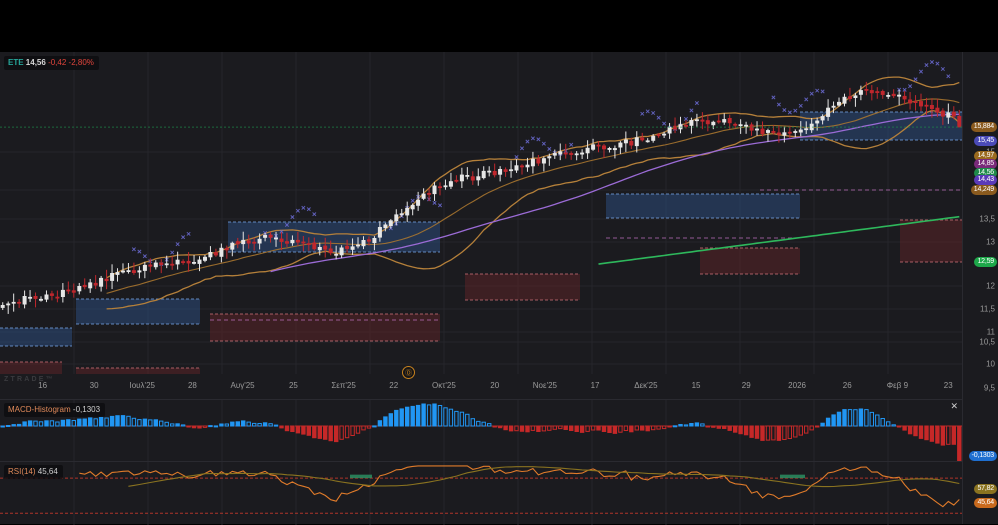 This screenshot has width=998, height=525. What do you see at coordinates (39, 409) in the screenshot?
I see `macd-title: MACD-Histogram` at bounding box center [39, 409].